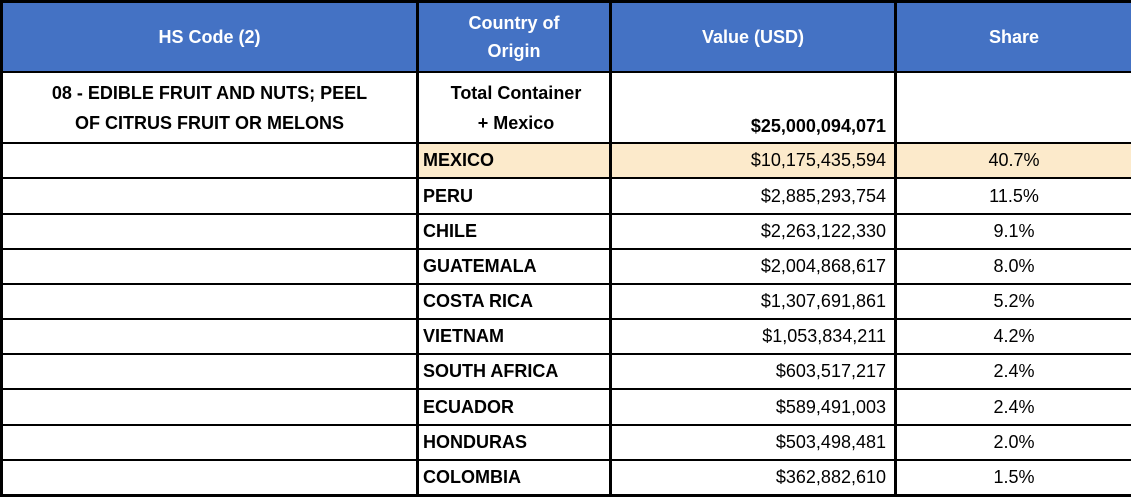 Image resolution: width=1131 pixels, height=497 pixels. Describe the element at coordinates (514, 196) in the screenshot. I see `country-cell: PERU` at that location.